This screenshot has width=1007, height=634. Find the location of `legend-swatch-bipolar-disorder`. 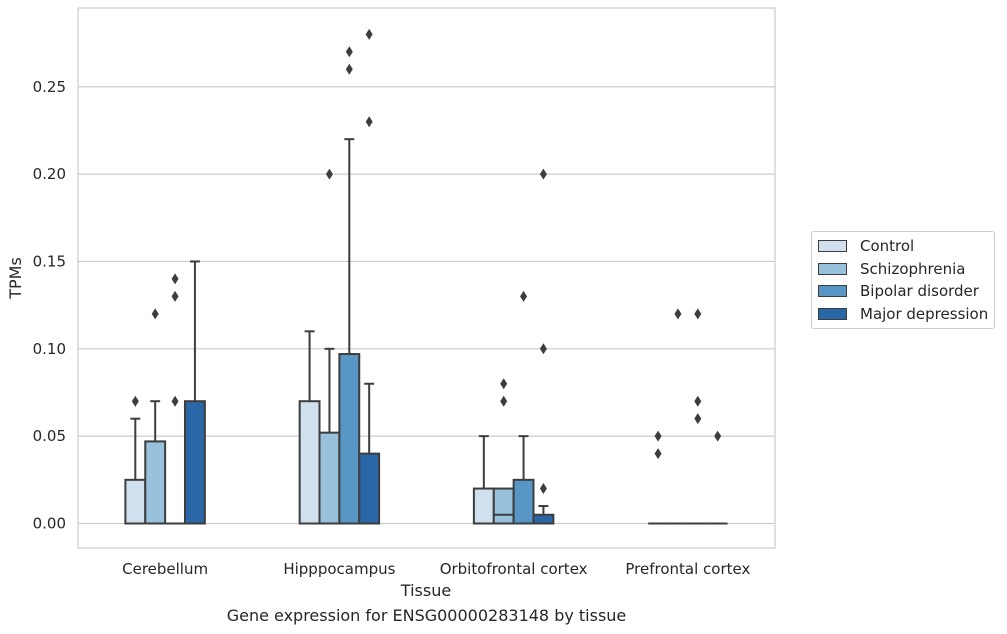

legend-swatch-bipolar-disorder is located at coordinates (832, 291).